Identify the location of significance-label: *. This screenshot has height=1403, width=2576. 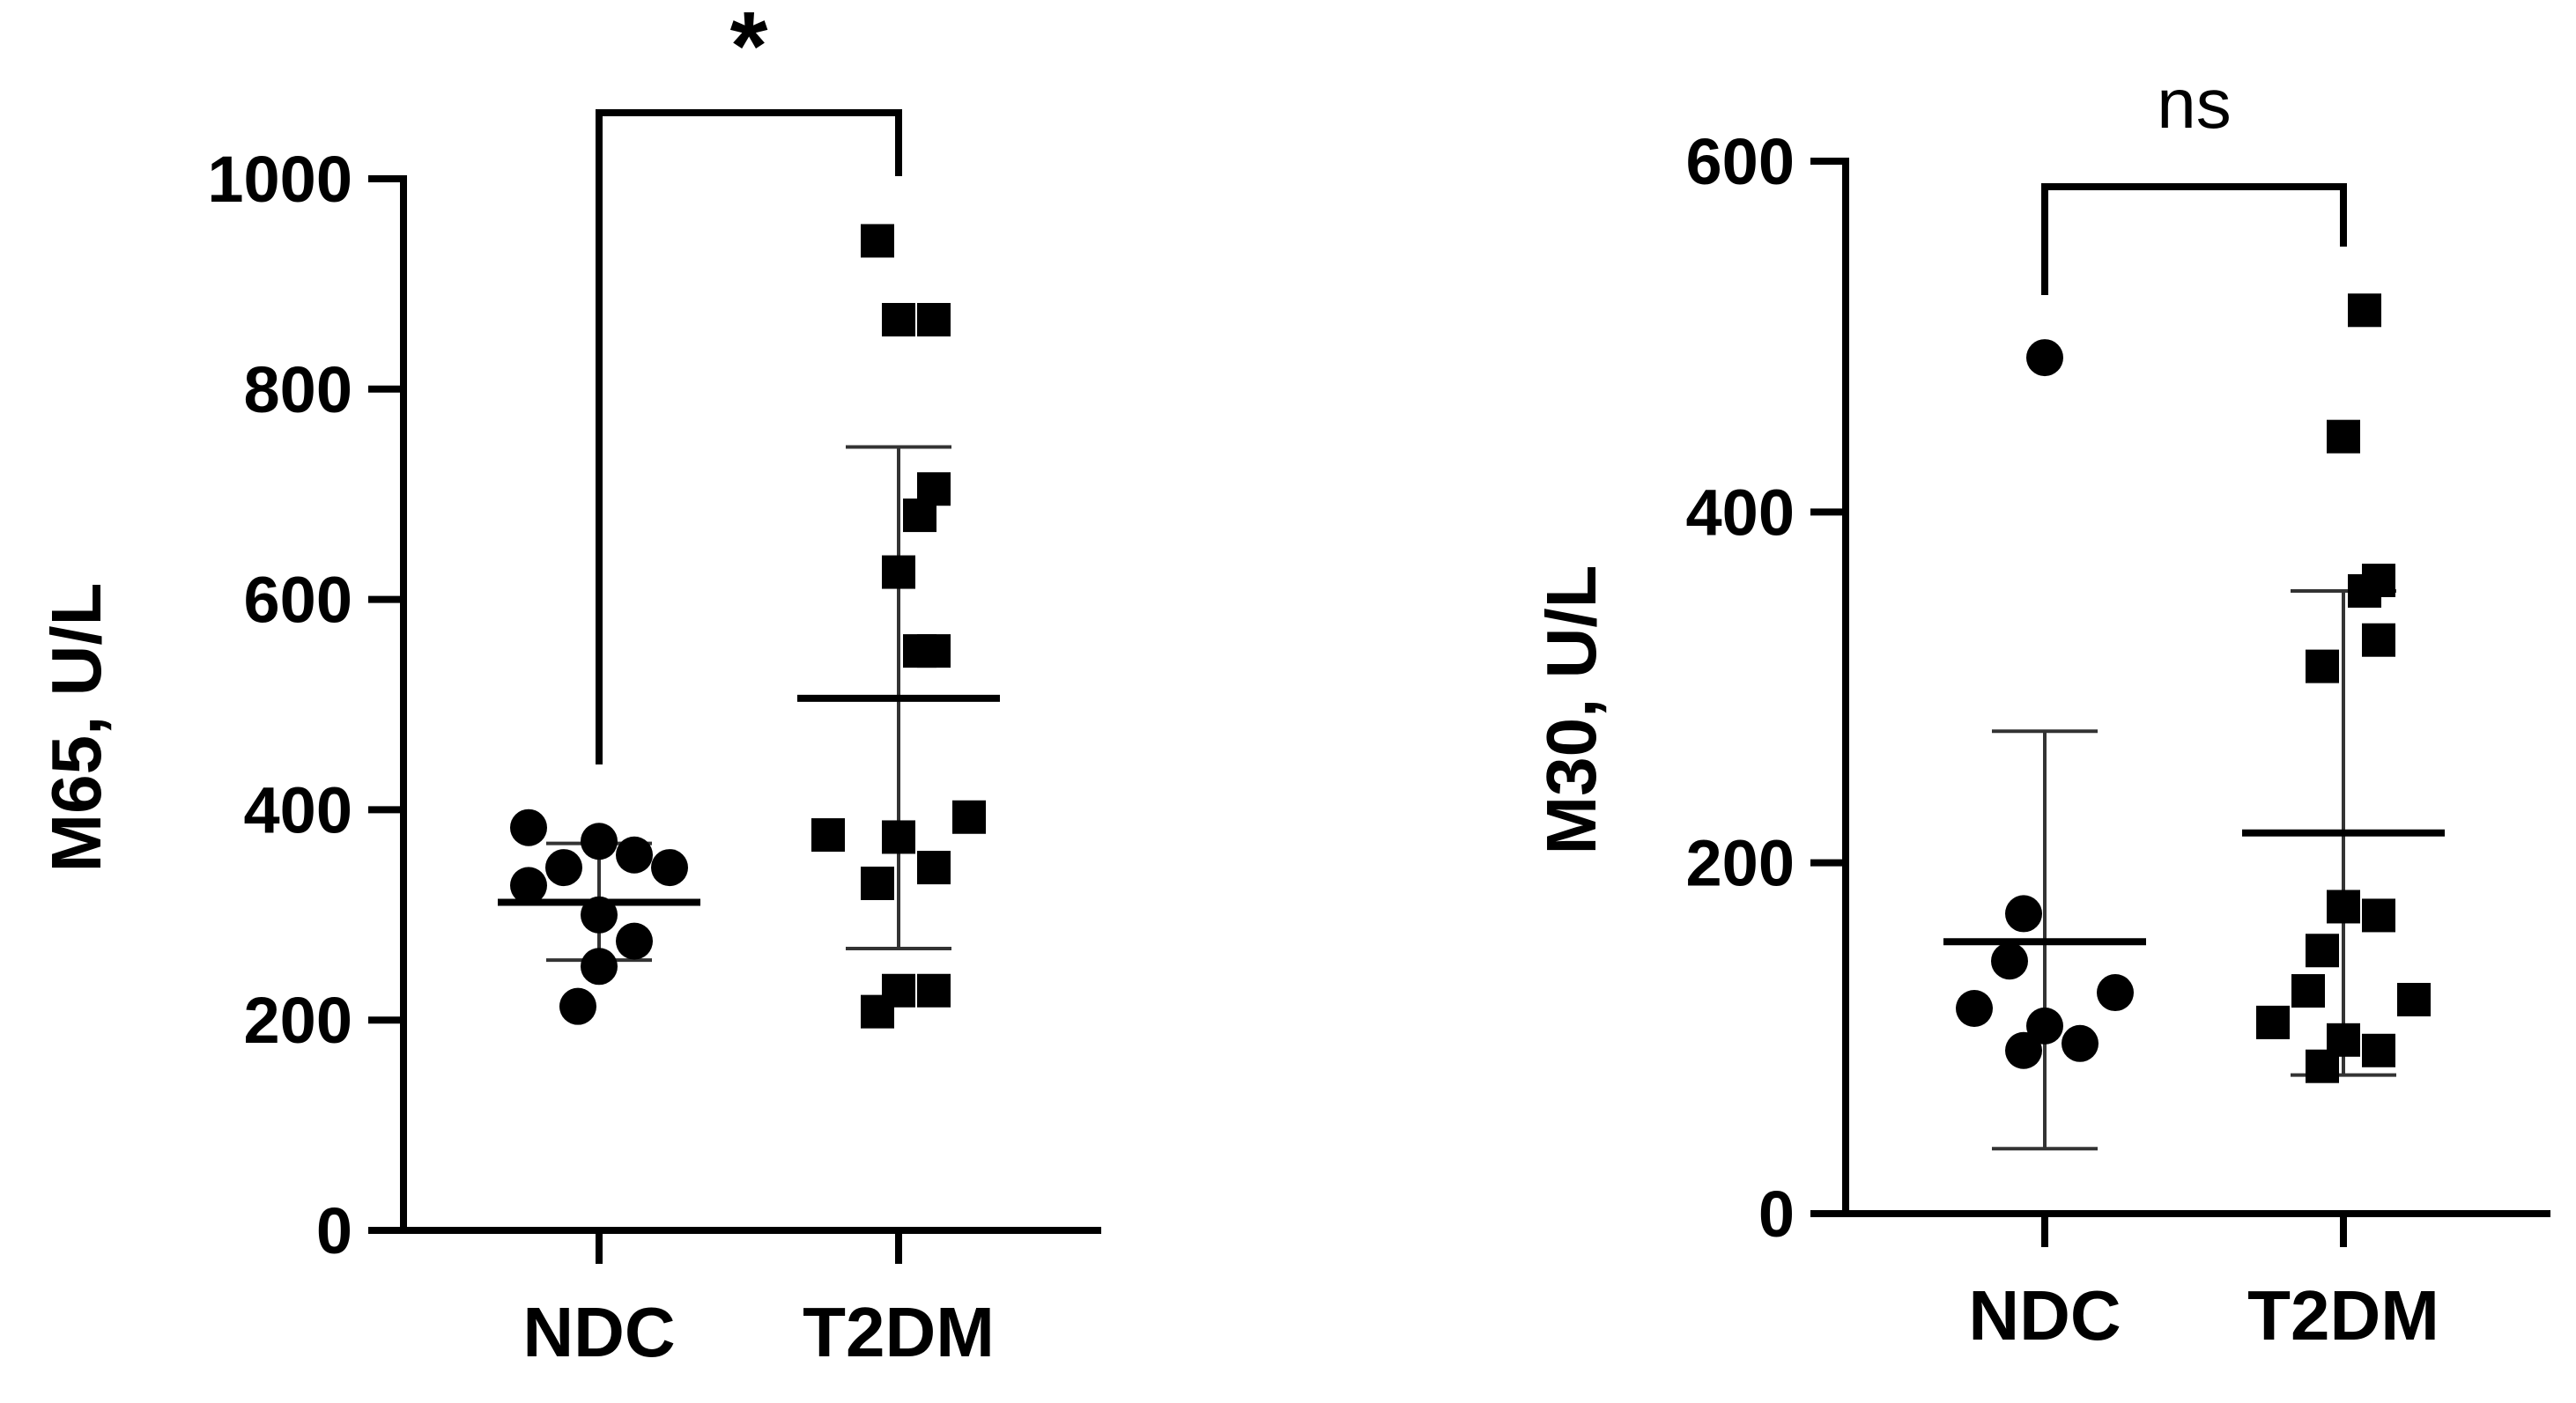
(749, 50).